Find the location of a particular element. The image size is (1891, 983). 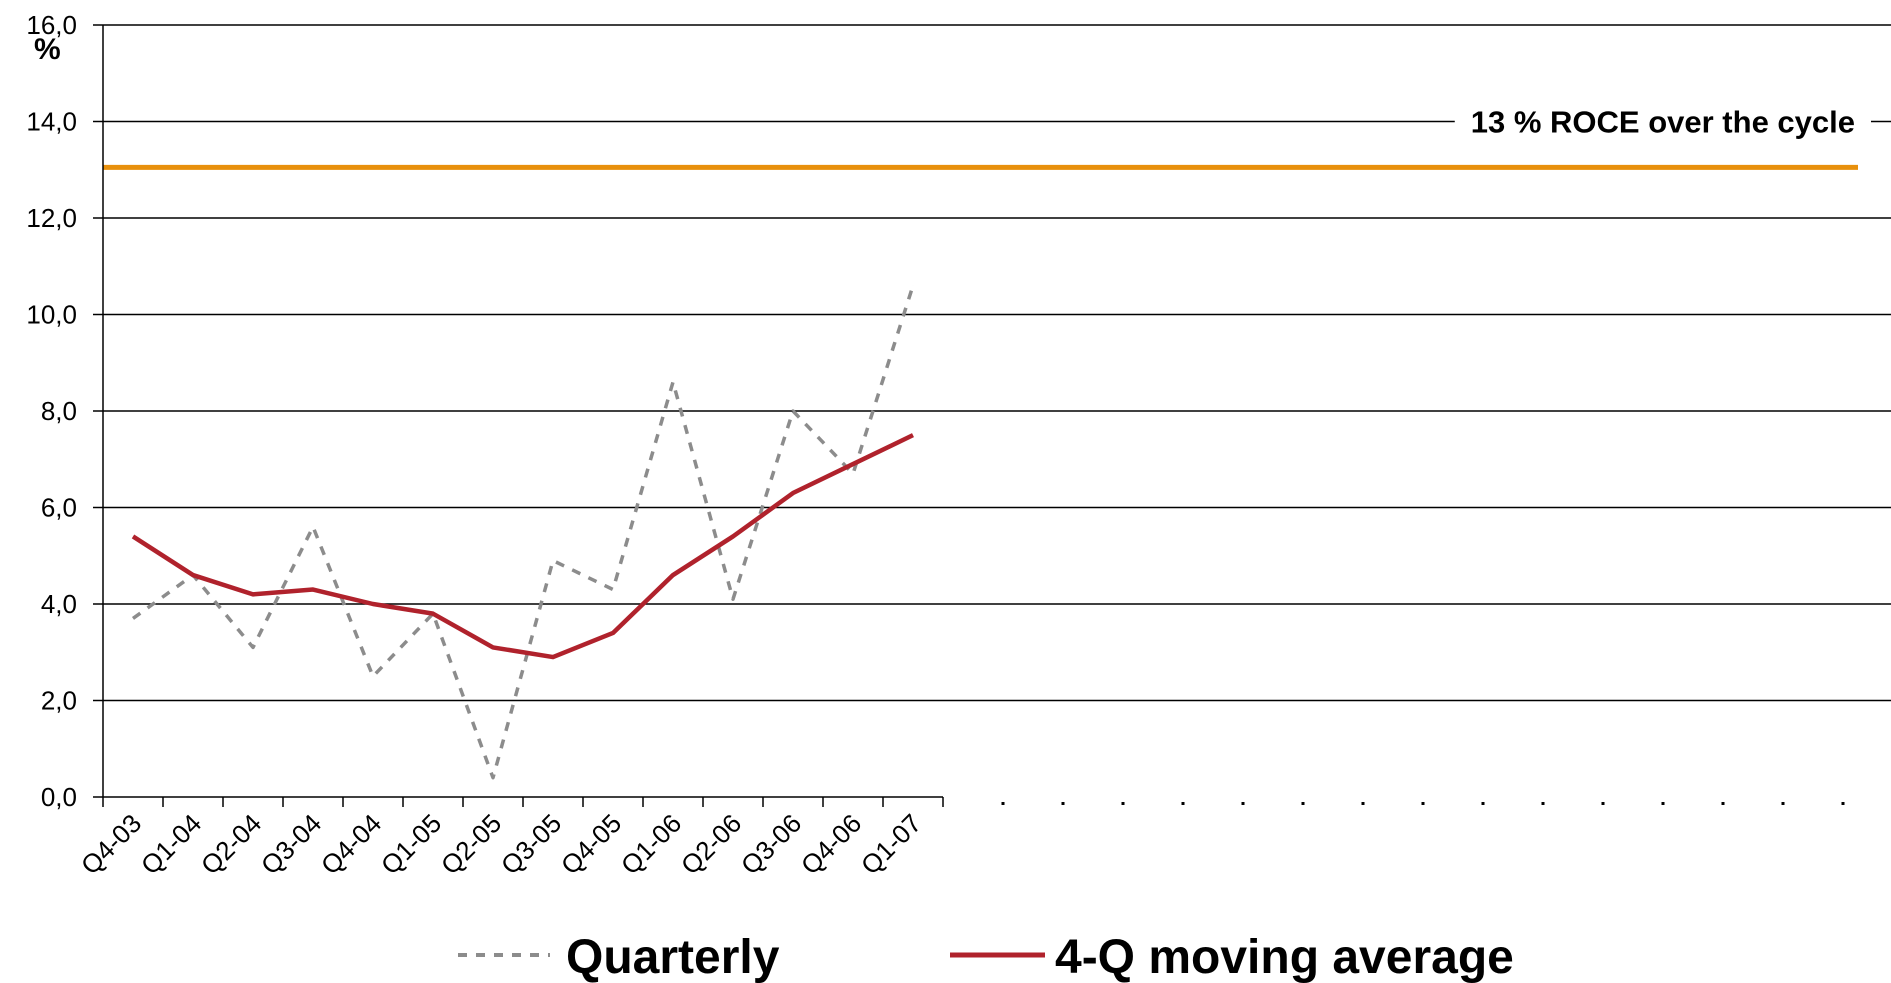

x-tick-label: Q2-05 is located at coordinates (471, 844).